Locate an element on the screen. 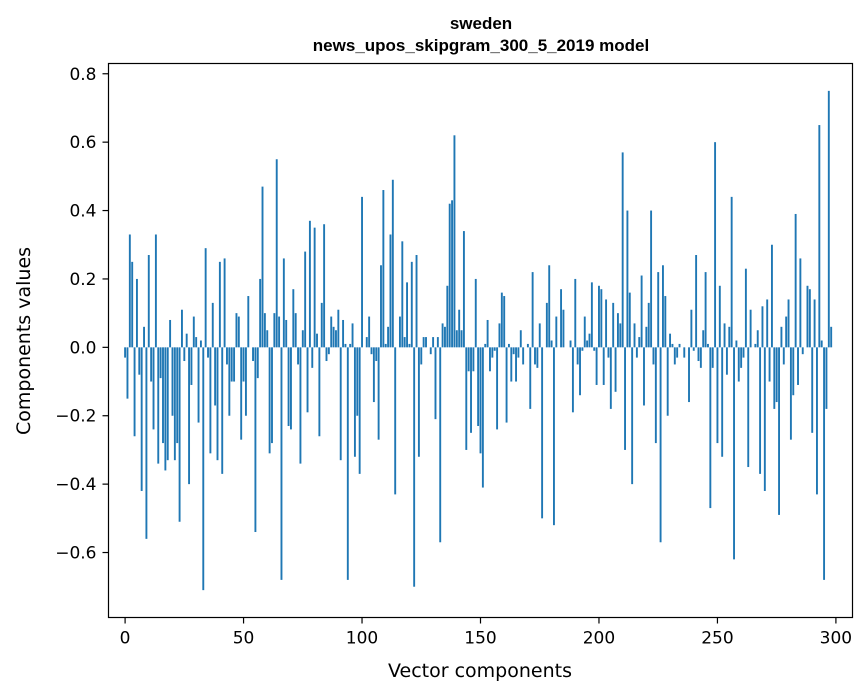  x-axis-ticks: 0 50 100 150 200 250 300 is located at coordinates (486, 633).